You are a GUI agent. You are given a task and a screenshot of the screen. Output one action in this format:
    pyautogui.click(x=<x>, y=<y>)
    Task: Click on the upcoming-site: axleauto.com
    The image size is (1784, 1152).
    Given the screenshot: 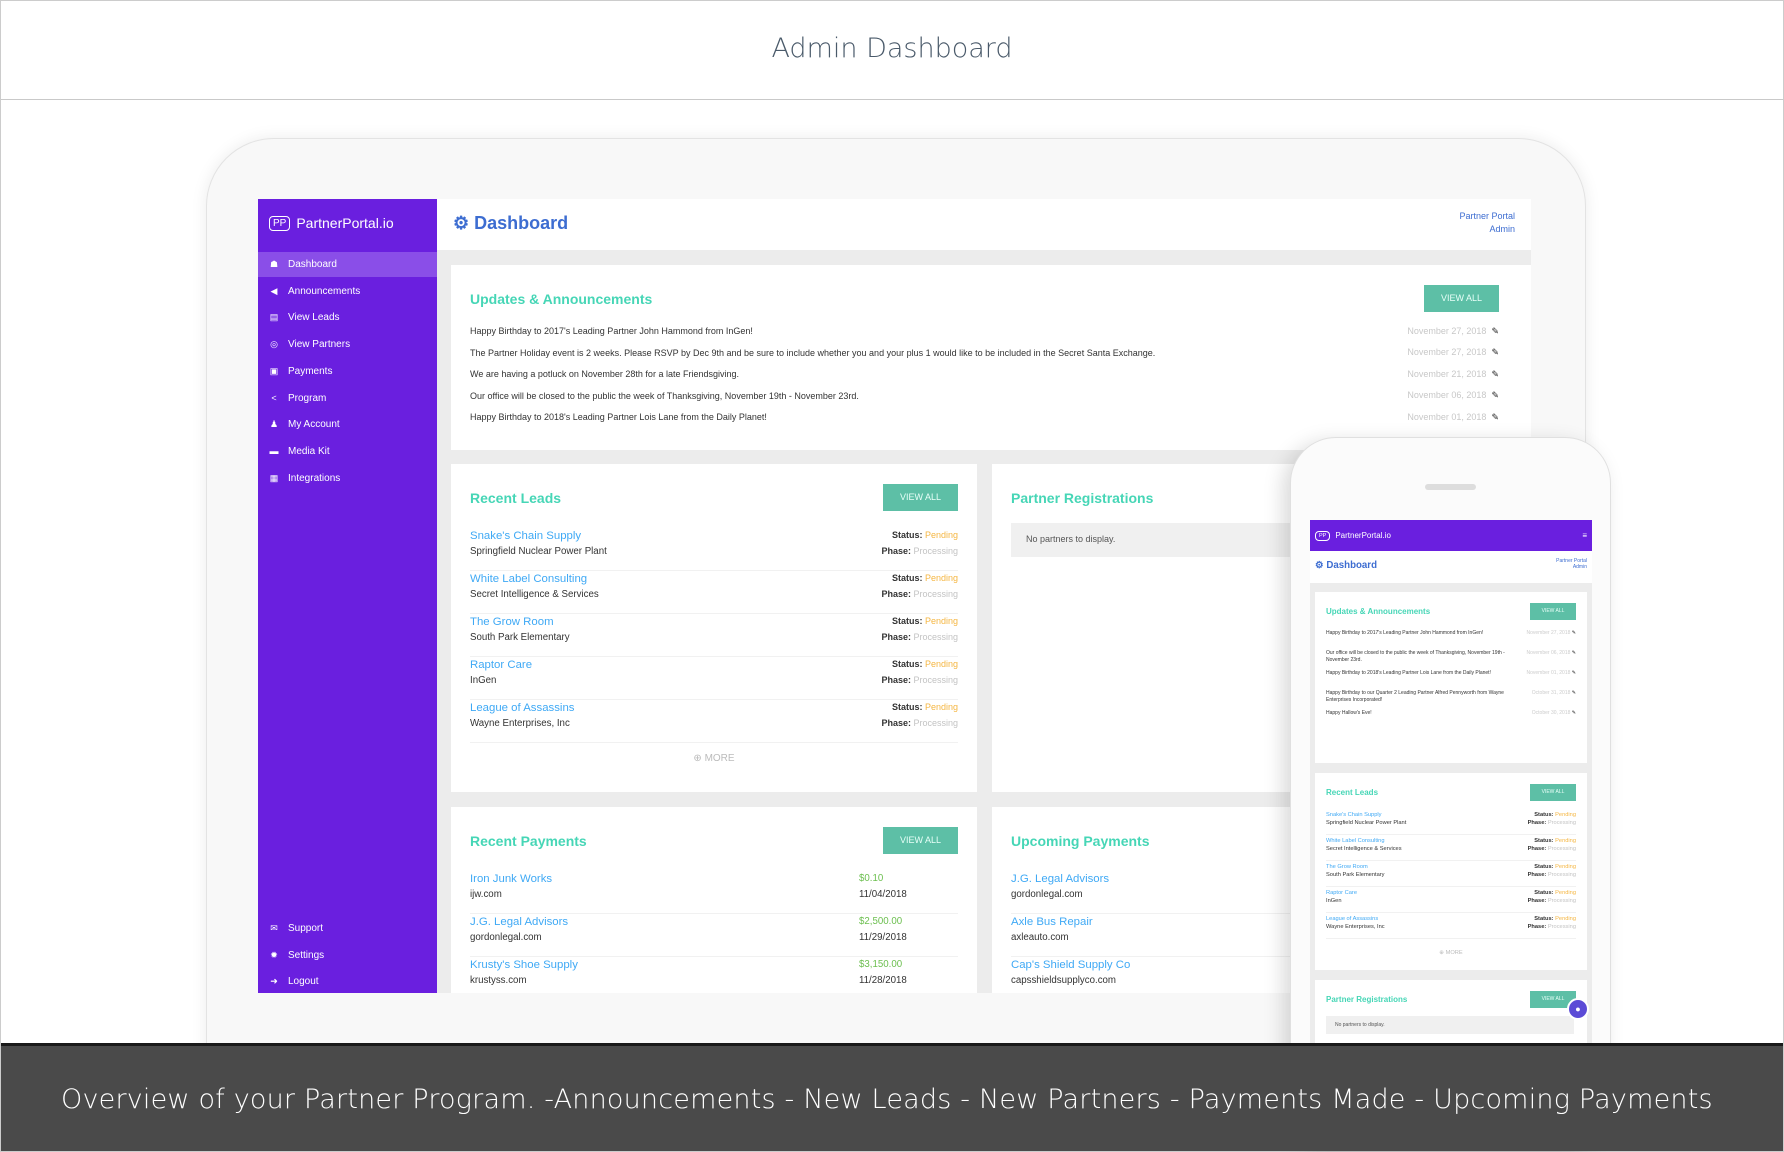 What is the action you would take?
    pyautogui.click(x=1040, y=937)
    